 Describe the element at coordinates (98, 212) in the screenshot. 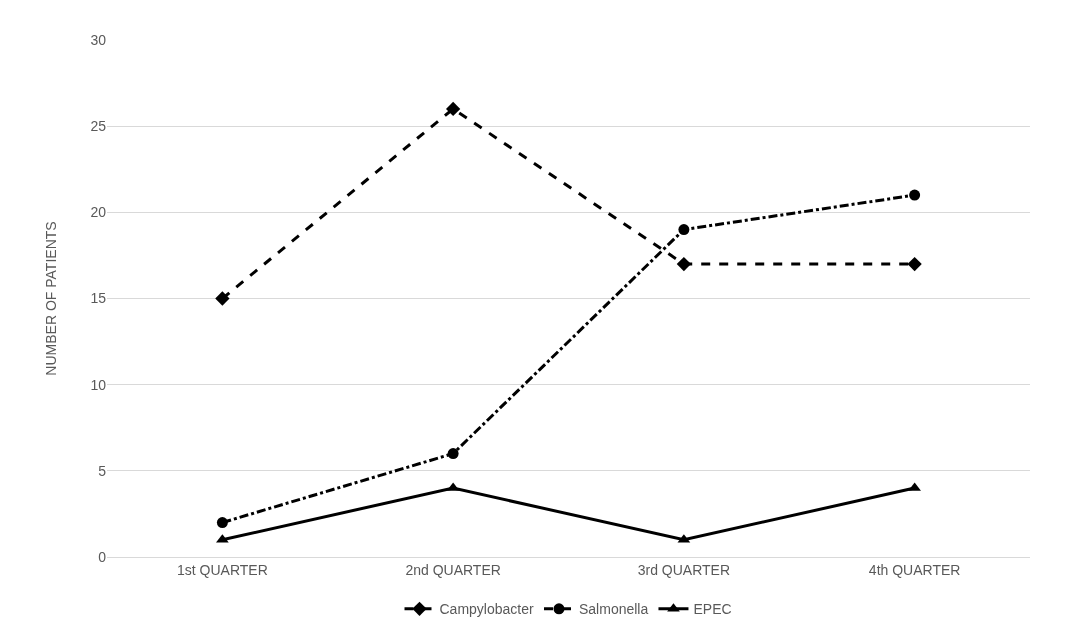

I see `y-tick-label: 20` at that location.